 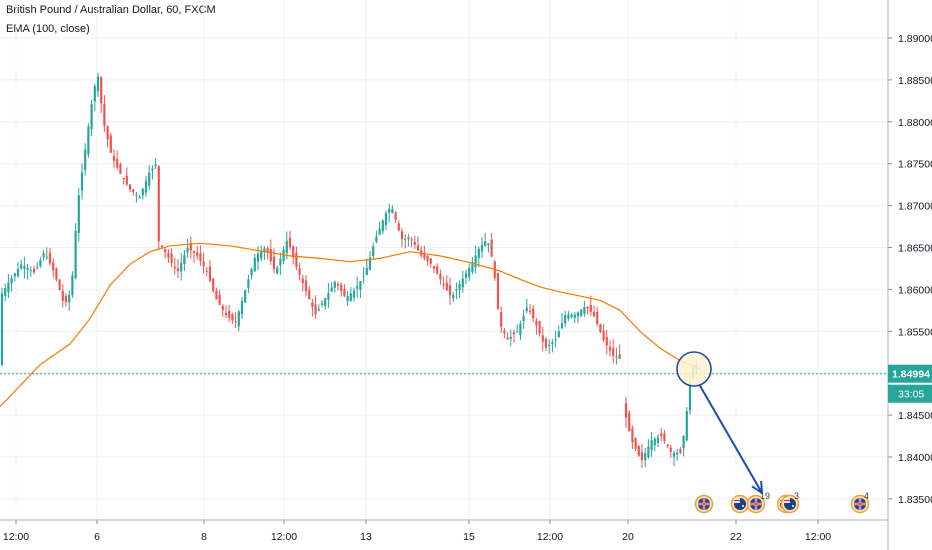 What do you see at coordinates (731, 439) in the screenshot?
I see `arrow-shaft` at bounding box center [731, 439].